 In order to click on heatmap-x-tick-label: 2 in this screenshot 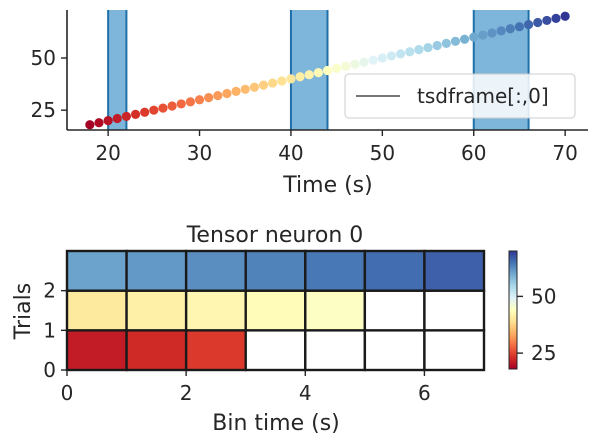, I will do `click(186, 393)`.